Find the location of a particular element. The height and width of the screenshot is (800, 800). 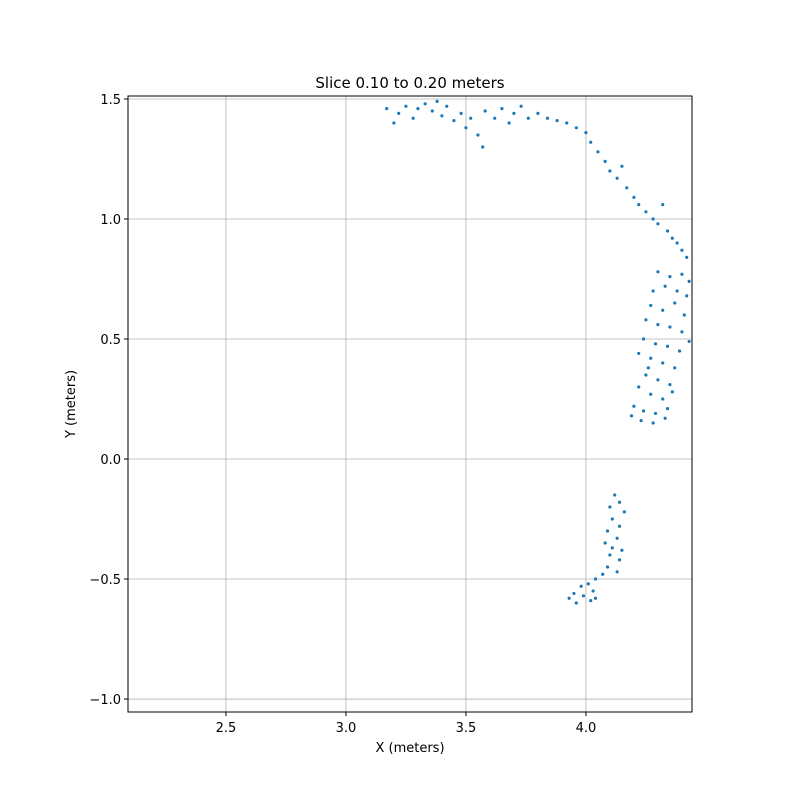

y-tick-label: 1.0 is located at coordinates (110, 220).